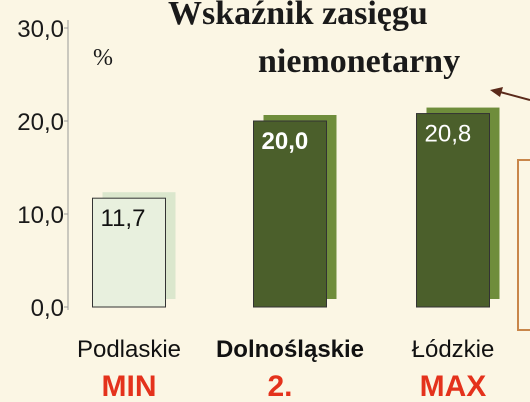  I want to click on x-tick-label: Łódzkie, so click(453, 349).